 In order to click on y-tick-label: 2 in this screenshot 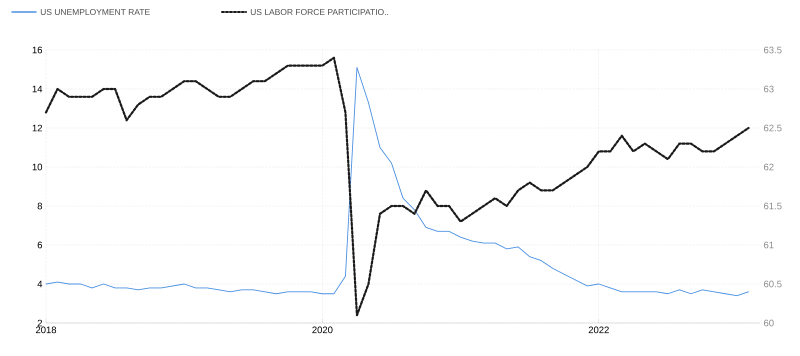, I will do `click(40, 323)`.